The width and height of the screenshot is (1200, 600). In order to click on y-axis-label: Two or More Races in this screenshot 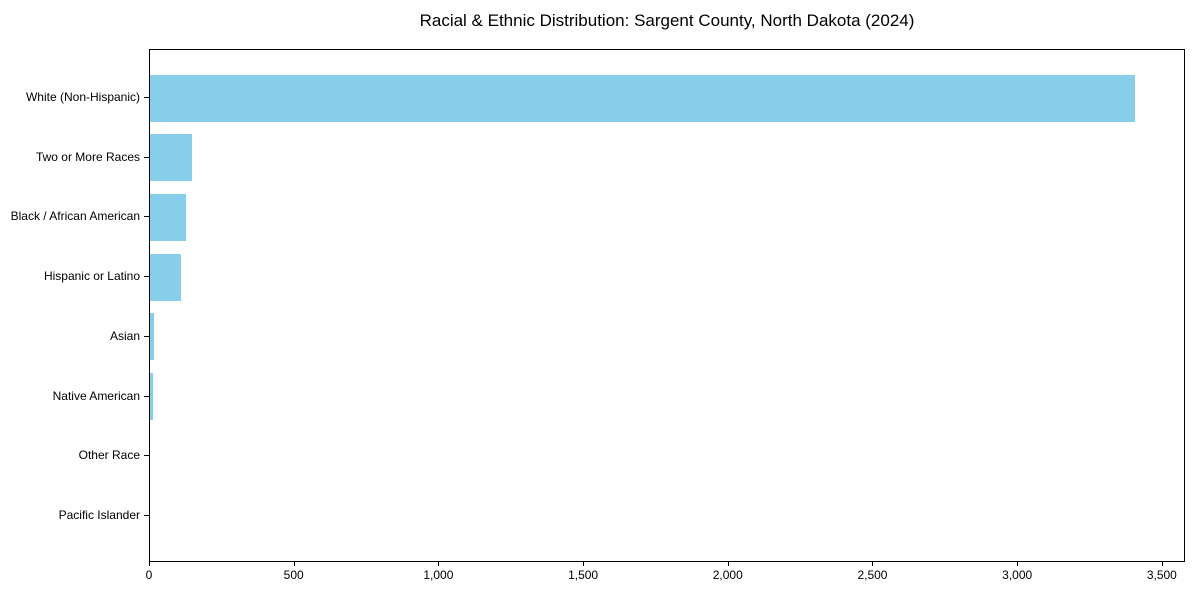, I will do `click(87, 156)`.